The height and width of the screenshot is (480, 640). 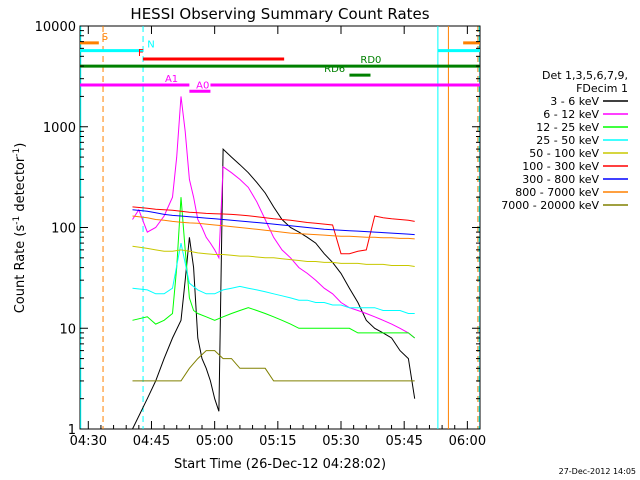 I want to click on observing-flags: S NF RD0 RD6 A0 A1, so click(x=280, y=62).